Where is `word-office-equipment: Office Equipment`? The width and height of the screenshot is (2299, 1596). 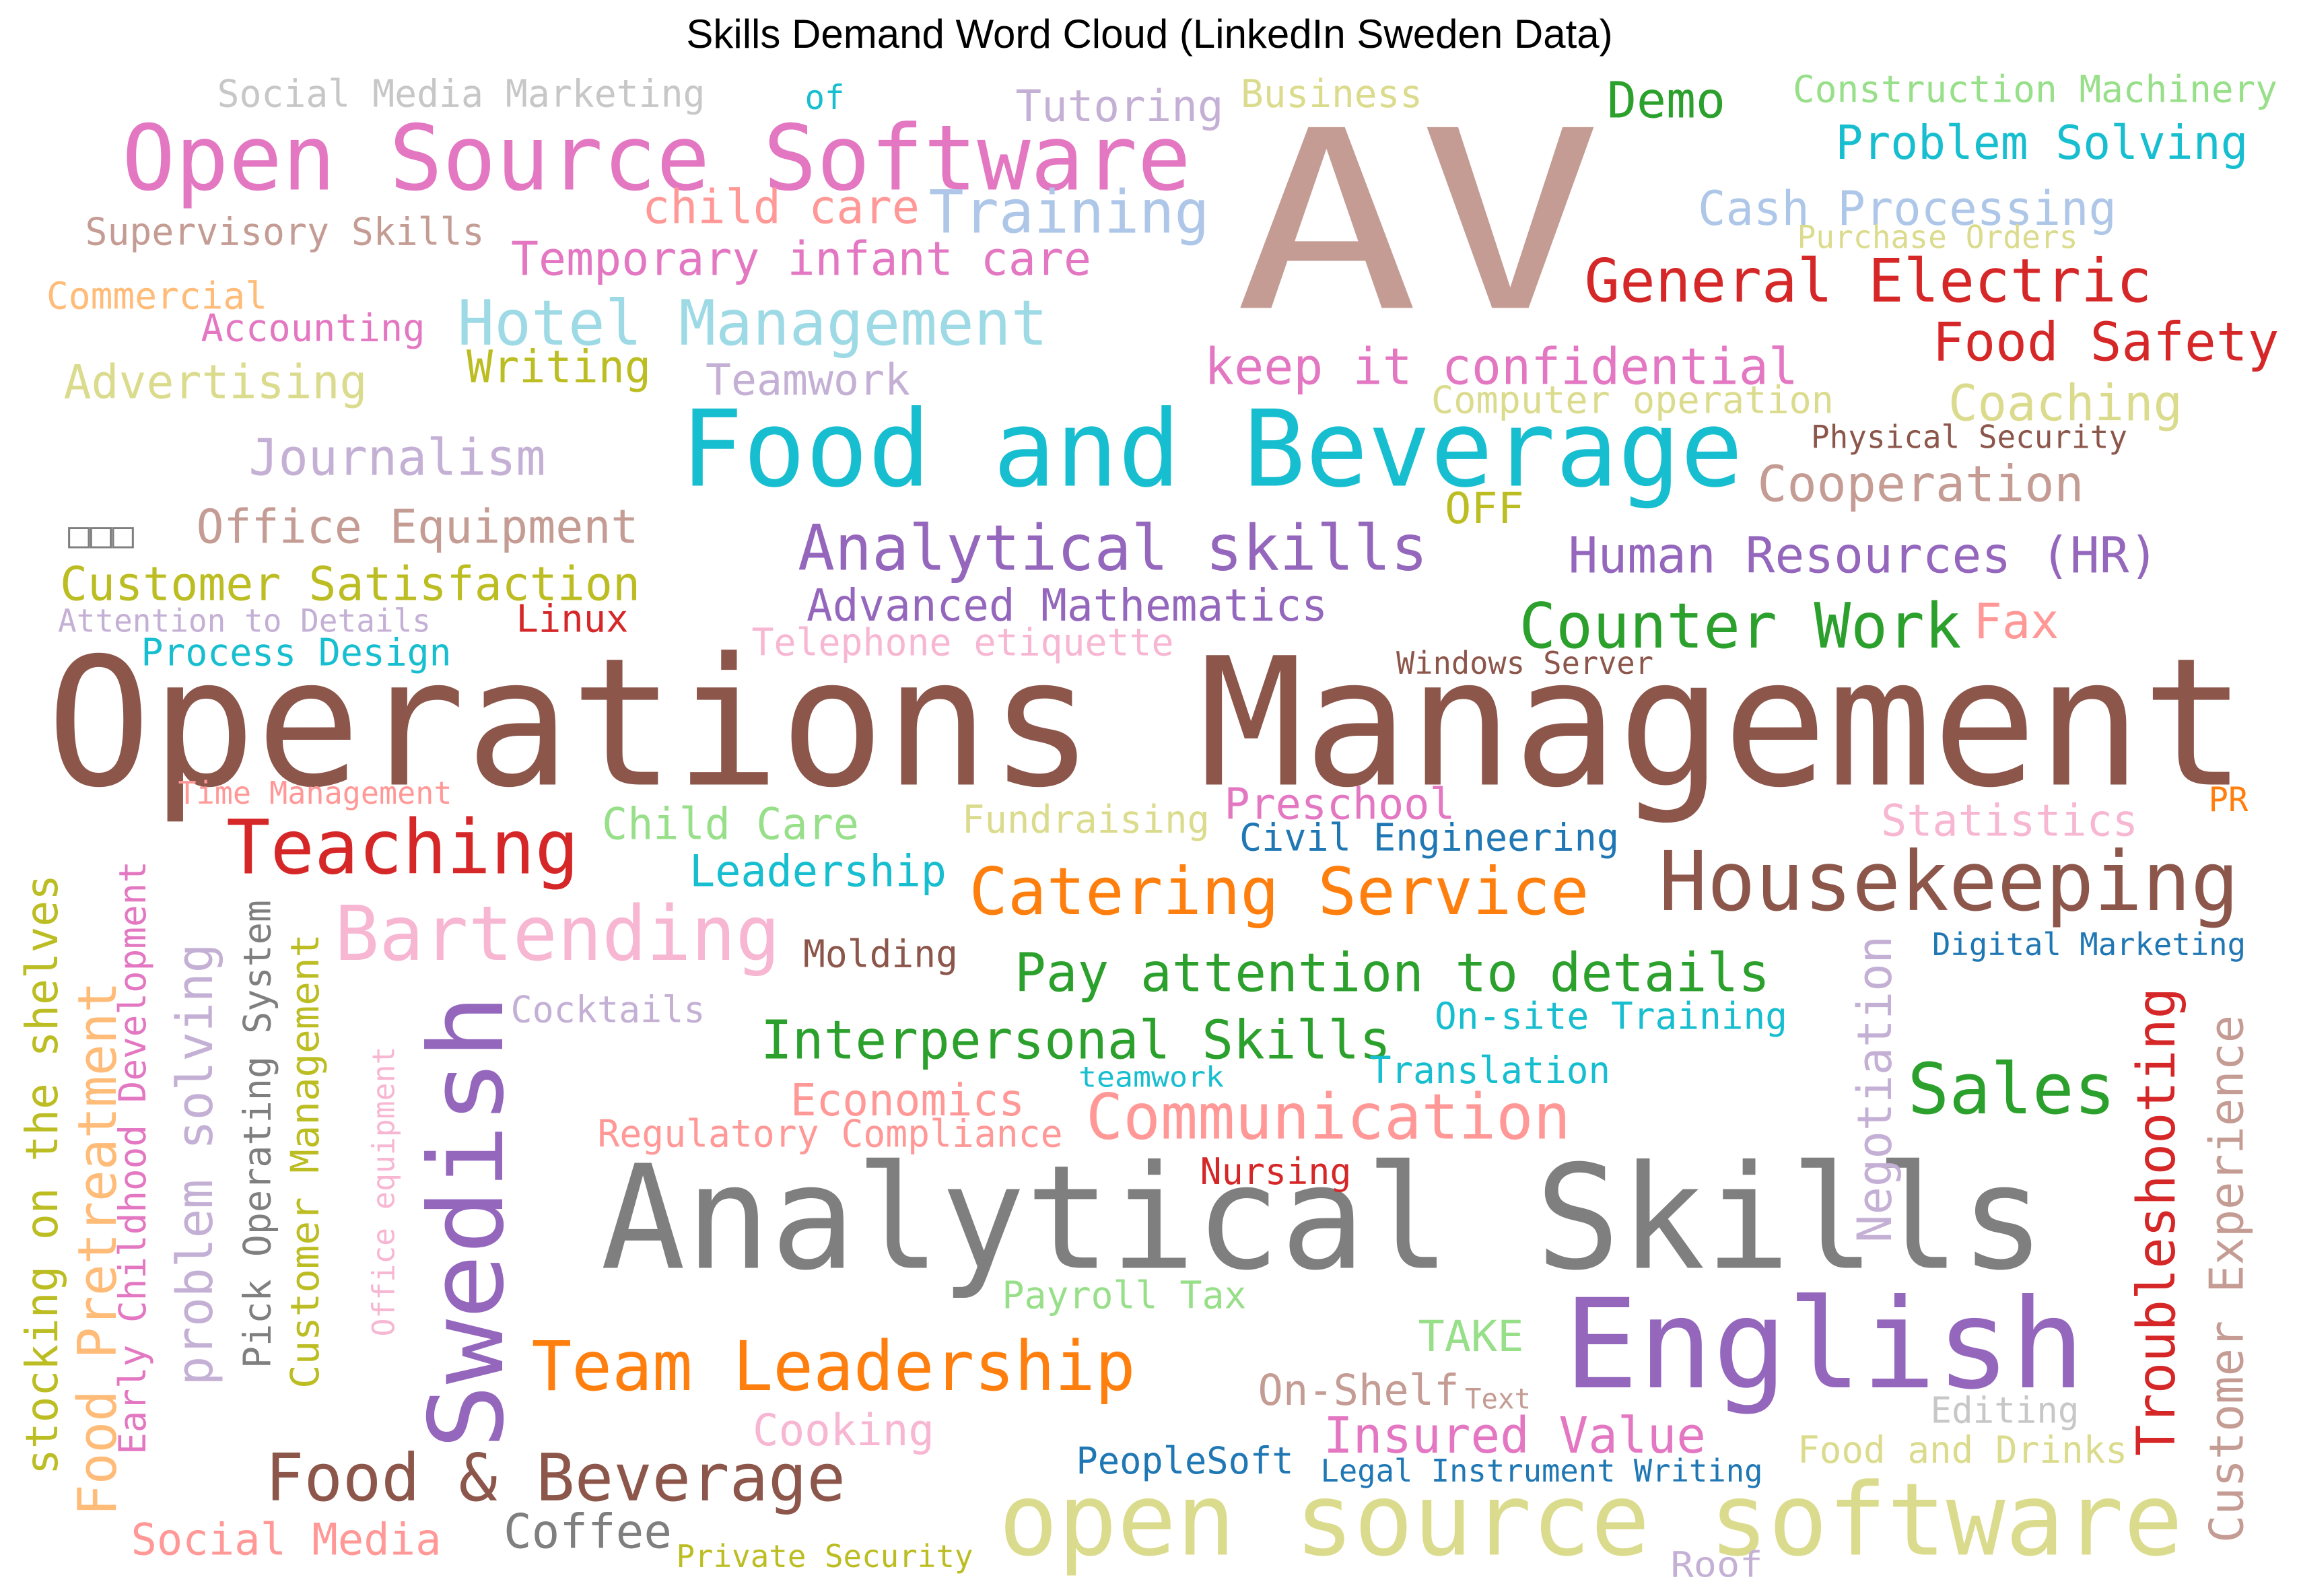 word-office-equipment: Office Equipment is located at coordinates (418, 527).